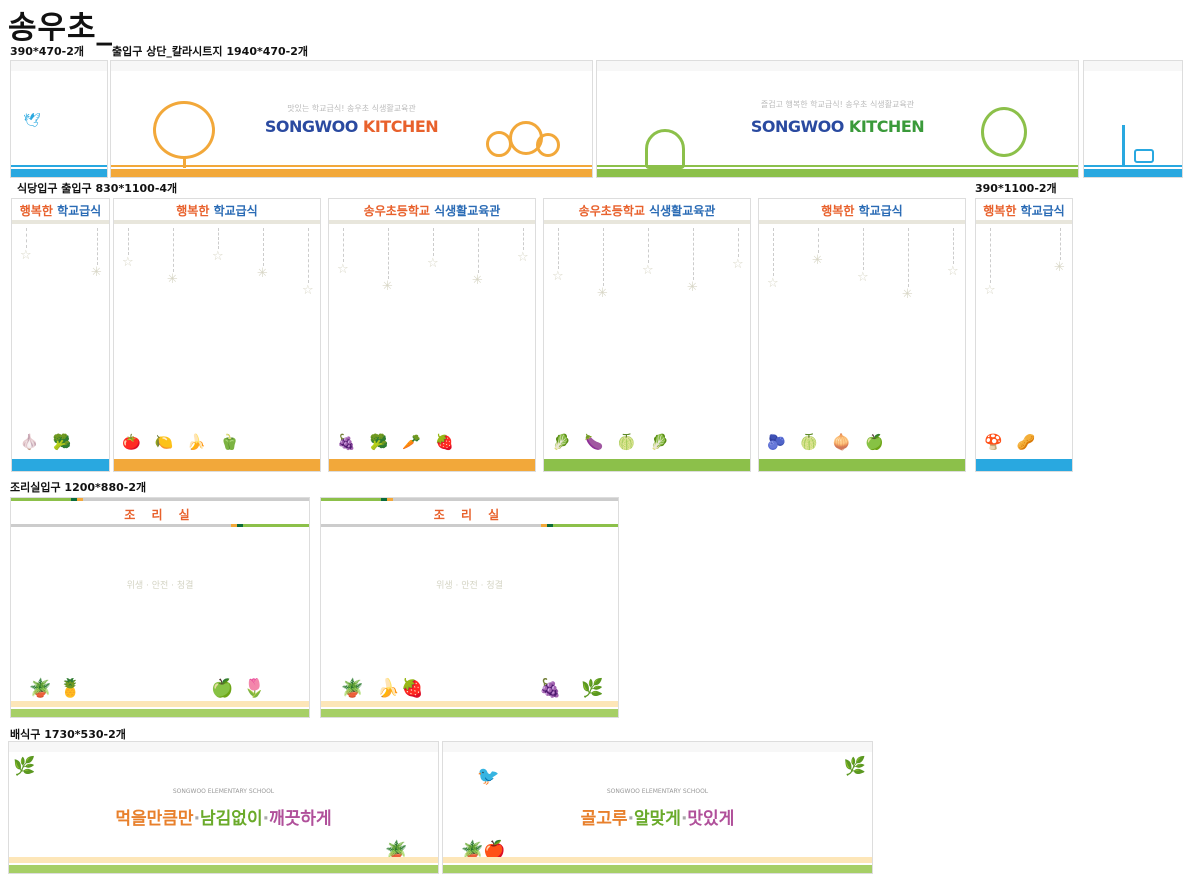 This screenshot has width=1193, height=885. Describe the element at coordinates (388, 688) in the screenshot. I see `banana-icon: 🍌` at that location.